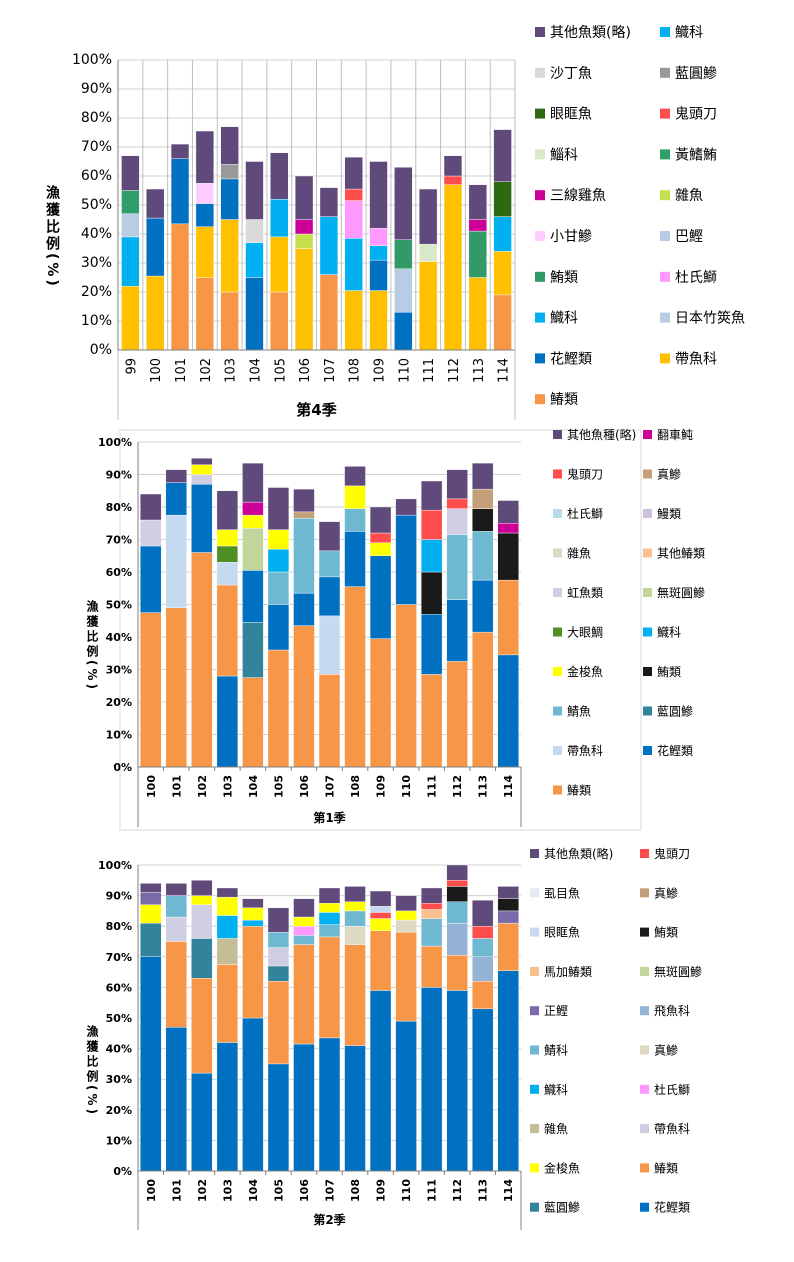  Describe the element at coordinates (672, 1011) in the screenshot. I see `legend-label: 飛魚科` at that location.